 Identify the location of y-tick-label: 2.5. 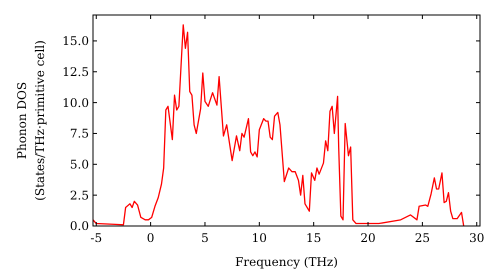
(79, 195).